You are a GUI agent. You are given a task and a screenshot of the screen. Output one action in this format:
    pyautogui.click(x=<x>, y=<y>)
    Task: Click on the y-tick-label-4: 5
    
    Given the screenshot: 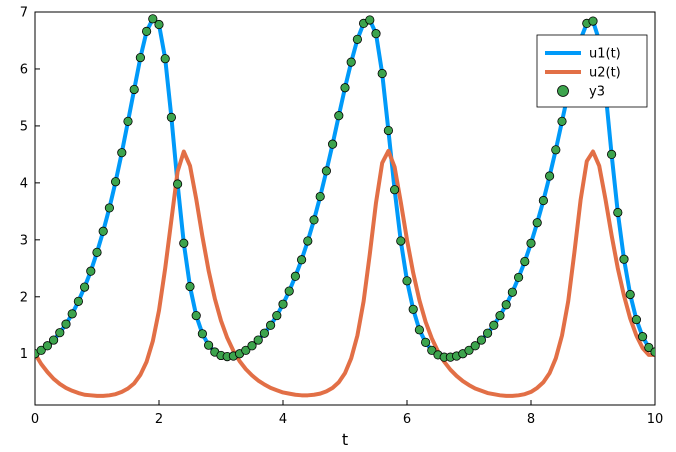 What is the action you would take?
    pyautogui.click(x=24, y=126)
    